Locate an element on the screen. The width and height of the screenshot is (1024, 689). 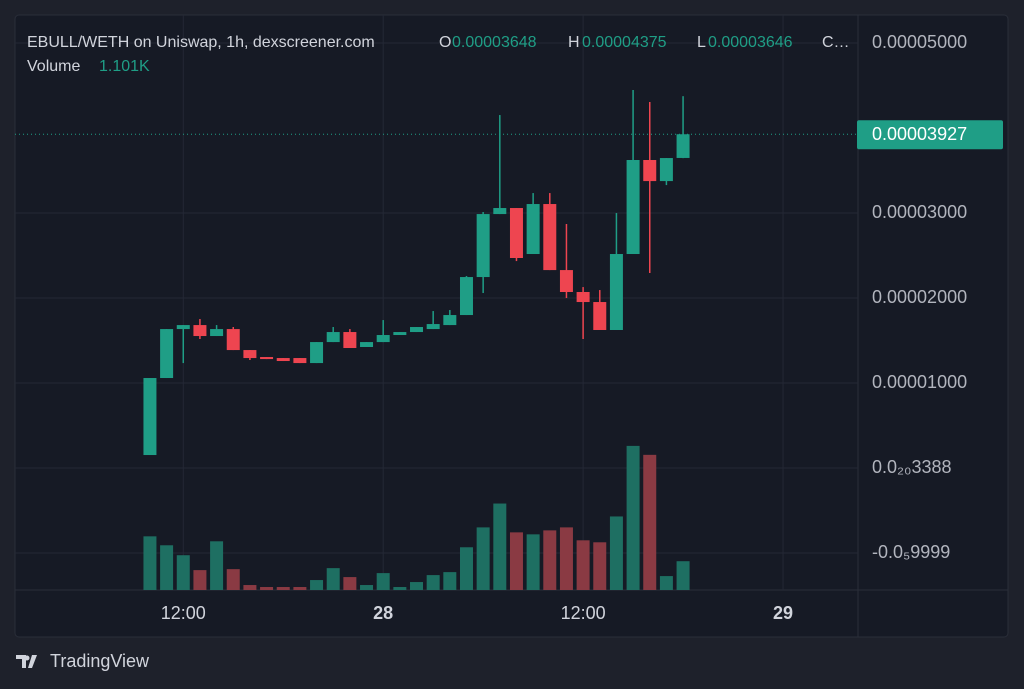
x-tick-label: 28 is located at coordinates (383, 613).